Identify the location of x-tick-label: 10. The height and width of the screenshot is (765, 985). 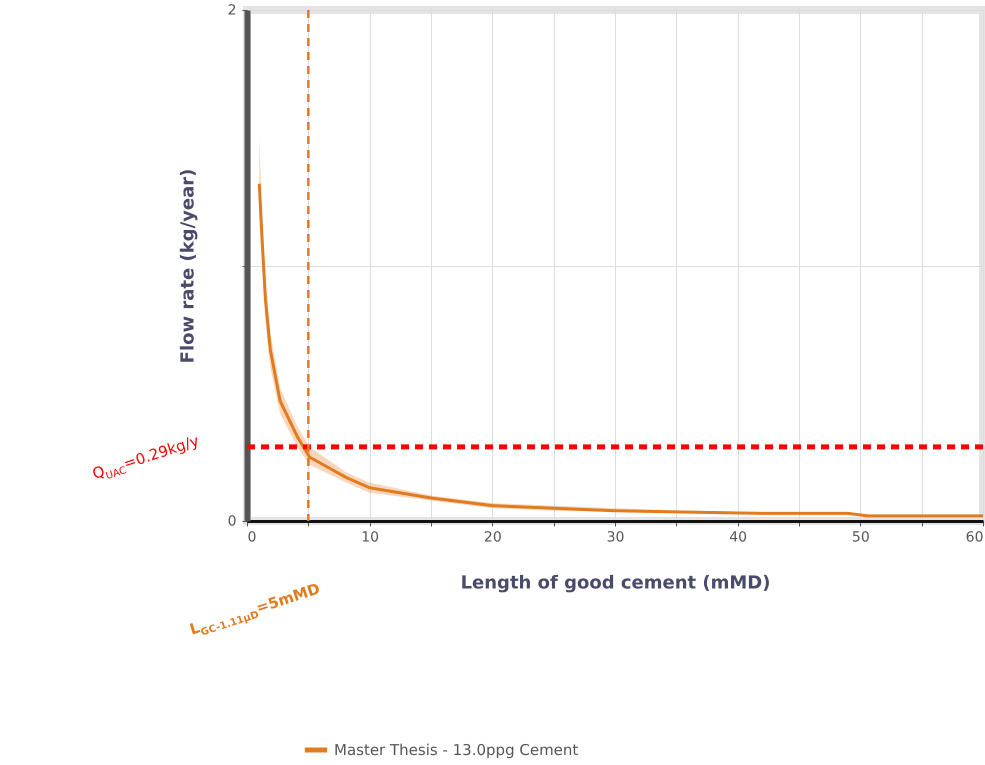
(370, 538).